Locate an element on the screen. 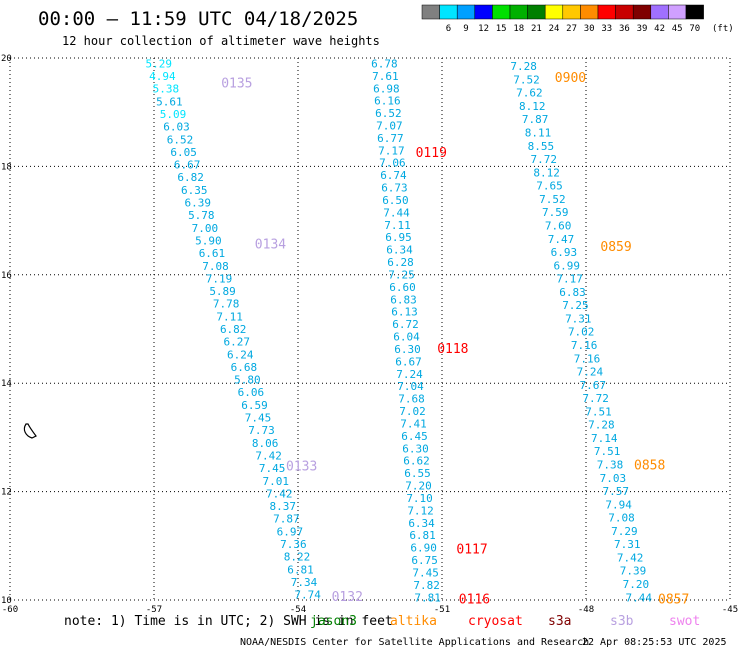 Image resolution: width=740 pixels, height=650 pixels. wave-height-label: 6.74 is located at coordinates (393, 175).